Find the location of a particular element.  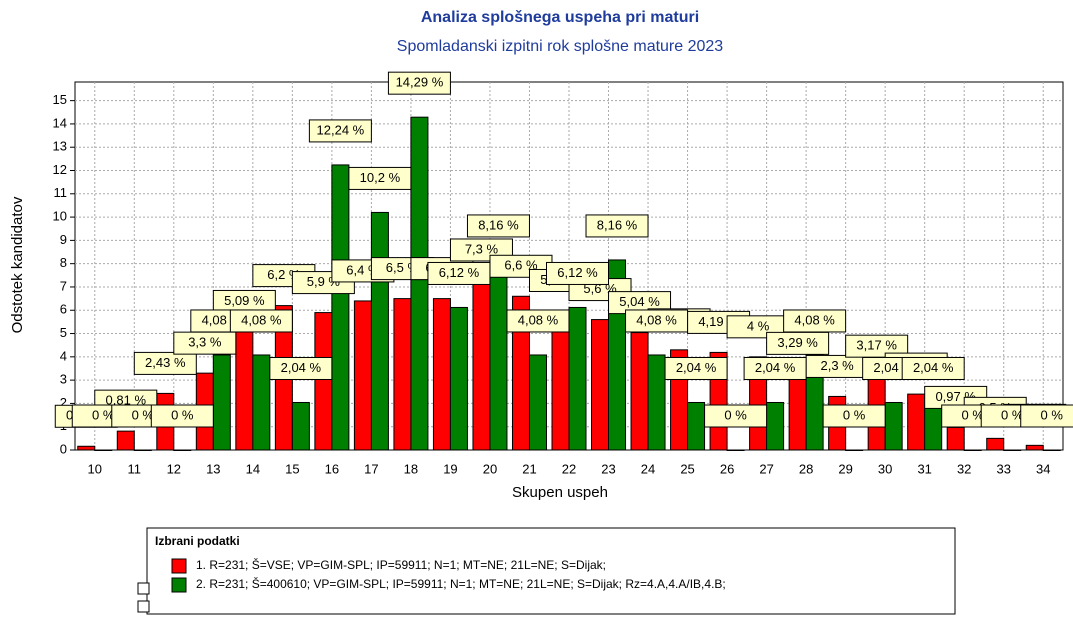

x-tick-label: 21 is located at coordinates (529, 468).